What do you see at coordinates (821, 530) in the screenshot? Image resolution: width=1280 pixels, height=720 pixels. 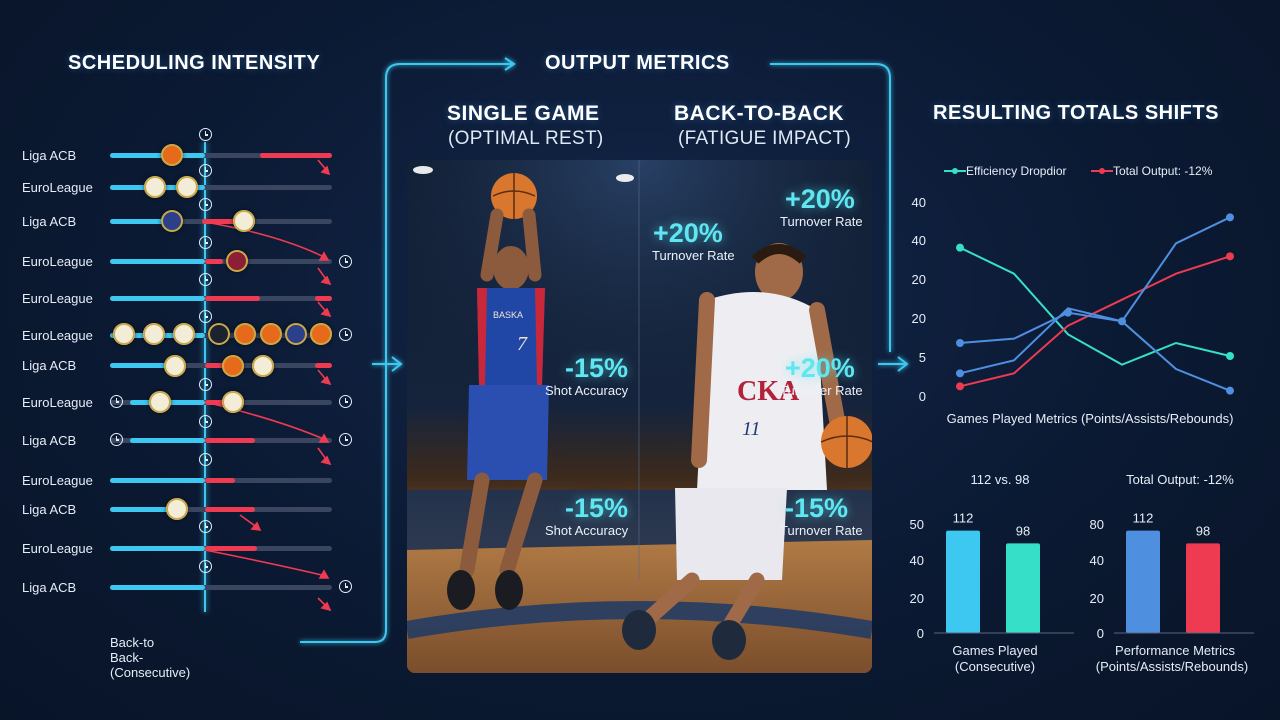 I see `right-bottom-metric-label: Turnover Rate` at bounding box center [821, 530].